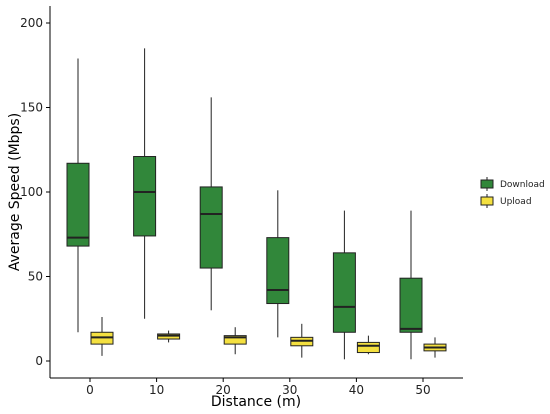 This screenshot has height=414, width=550. I want to click on legend-item-download: Download, so click(512, 184).